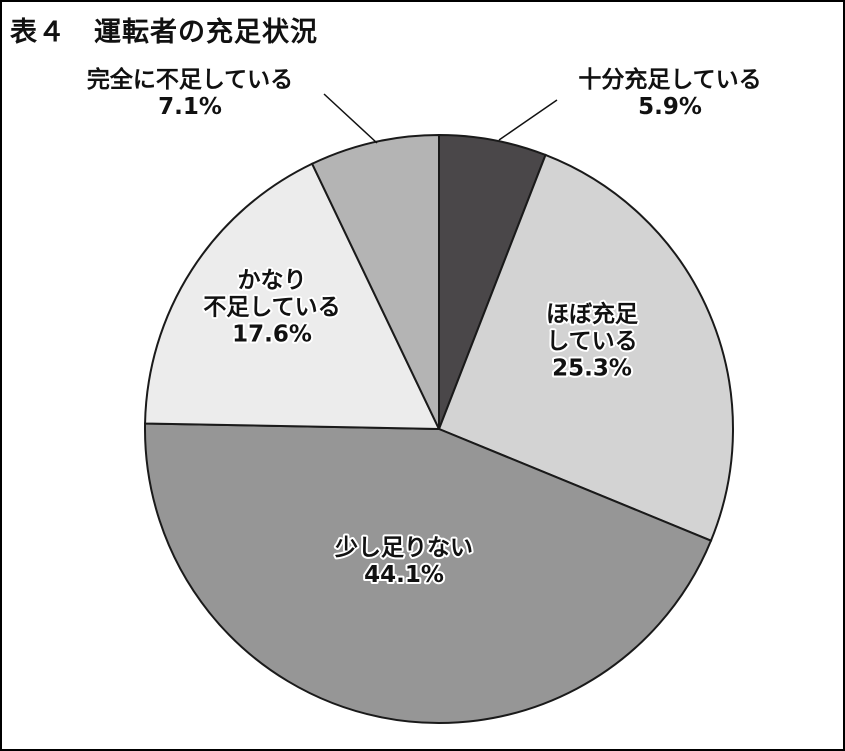  I want to click on slice-name-label-4: かなり, so click(272, 281).